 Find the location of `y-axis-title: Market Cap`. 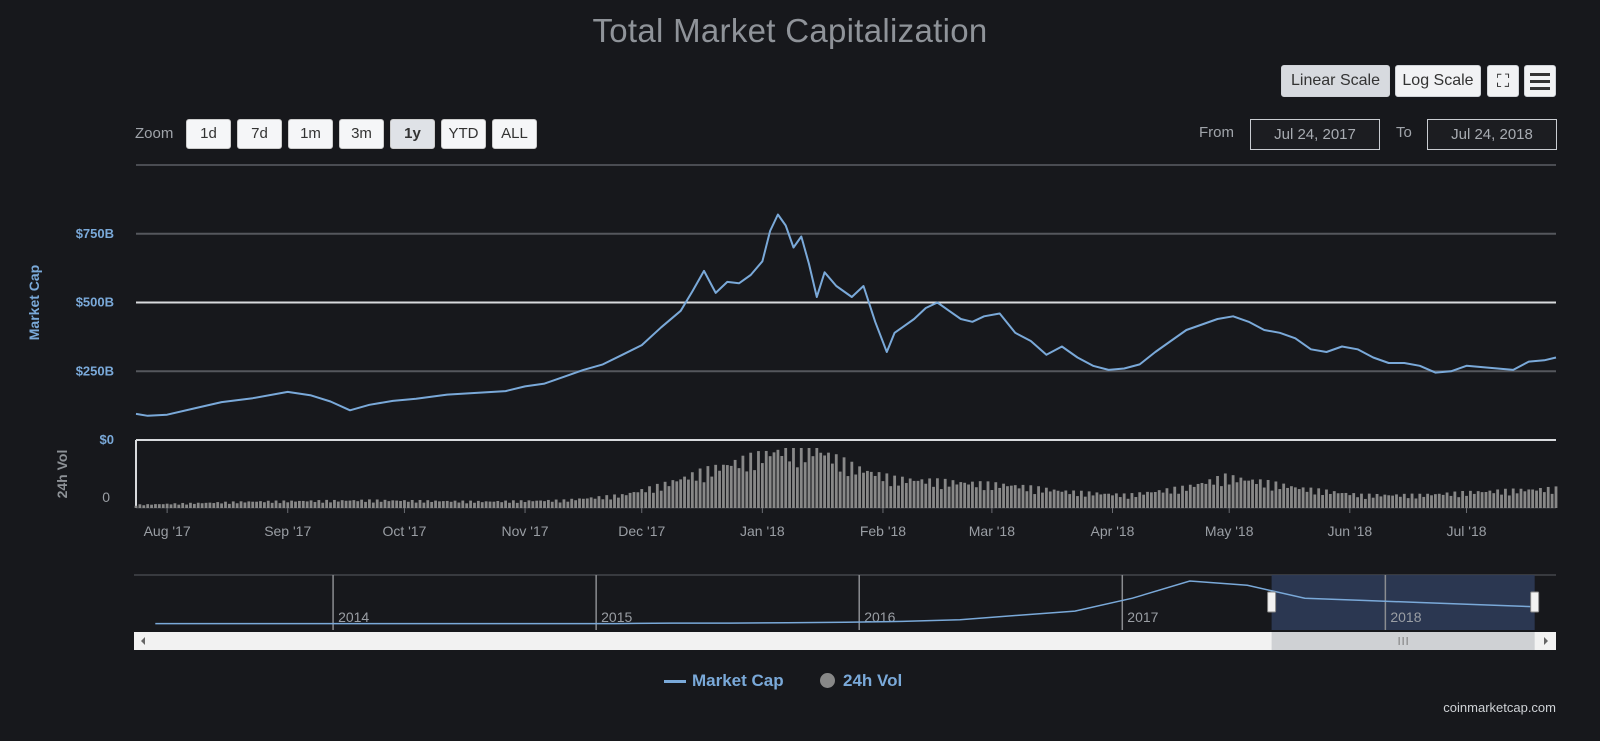

y-axis-title: Market Cap is located at coordinates (34, 302).